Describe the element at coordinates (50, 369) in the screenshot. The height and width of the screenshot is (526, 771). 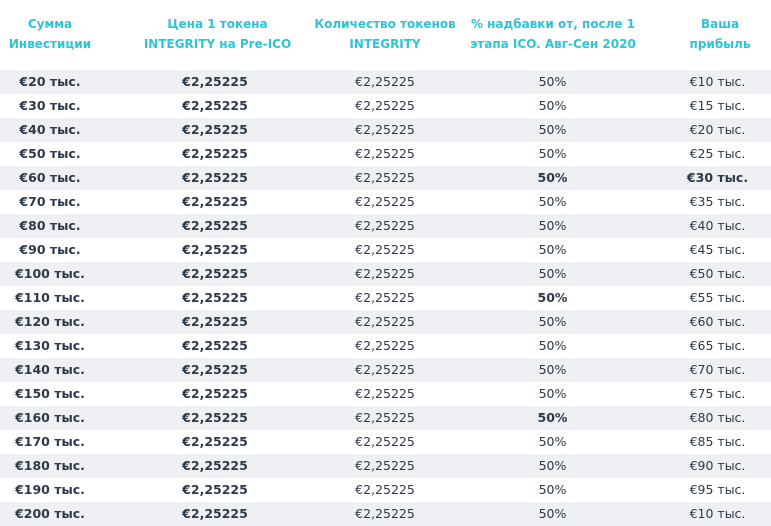
I see `amount-cell: €140 тыс.` at that location.